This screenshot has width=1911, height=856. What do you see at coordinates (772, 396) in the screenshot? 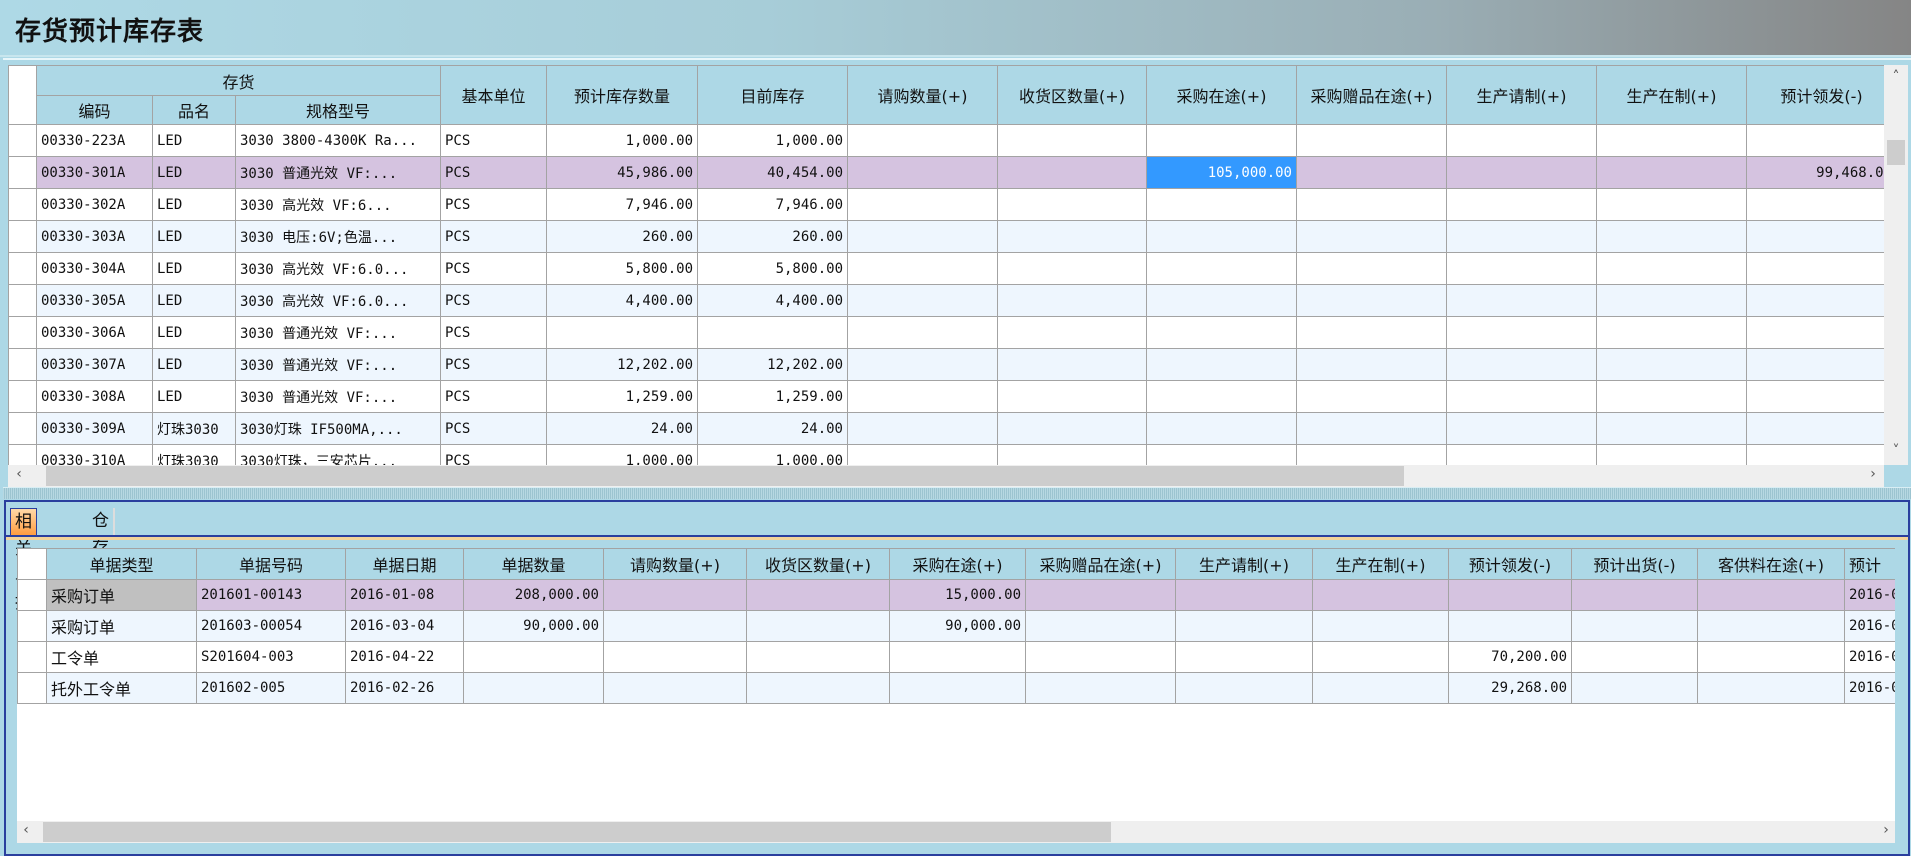
I see `table-cell: 1,259.00` at bounding box center [772, 396].